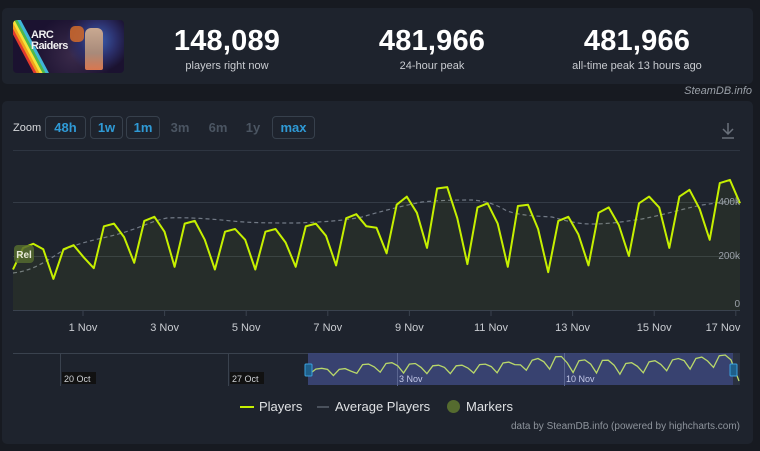  What do you see at coordinates (723, 328) in the screenshot?
I see `x-tick-label: 17 Nov` at bounding box center [723, 328].